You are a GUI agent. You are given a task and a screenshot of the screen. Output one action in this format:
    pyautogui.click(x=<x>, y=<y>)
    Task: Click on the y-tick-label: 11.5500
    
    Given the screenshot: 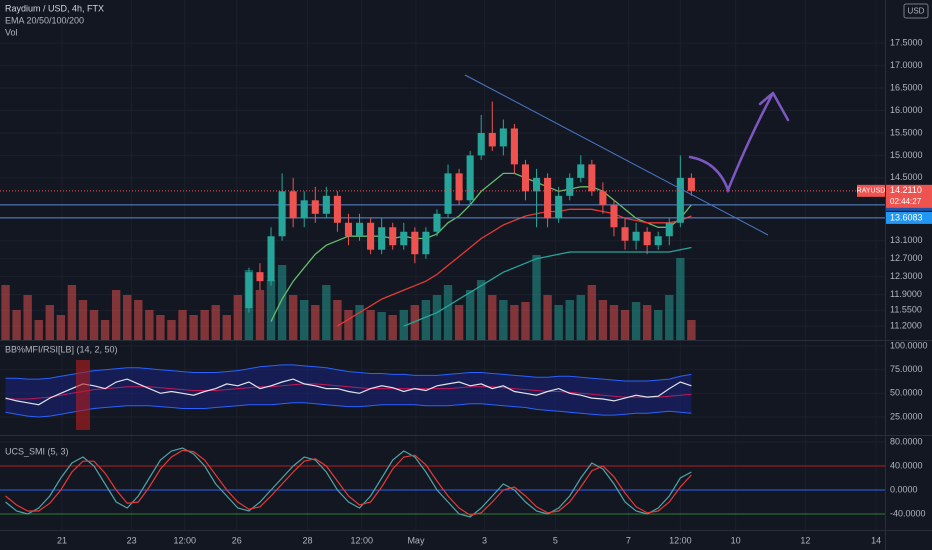 What is the action you would take?
    pyautogui.click(x=906, y=310)
    